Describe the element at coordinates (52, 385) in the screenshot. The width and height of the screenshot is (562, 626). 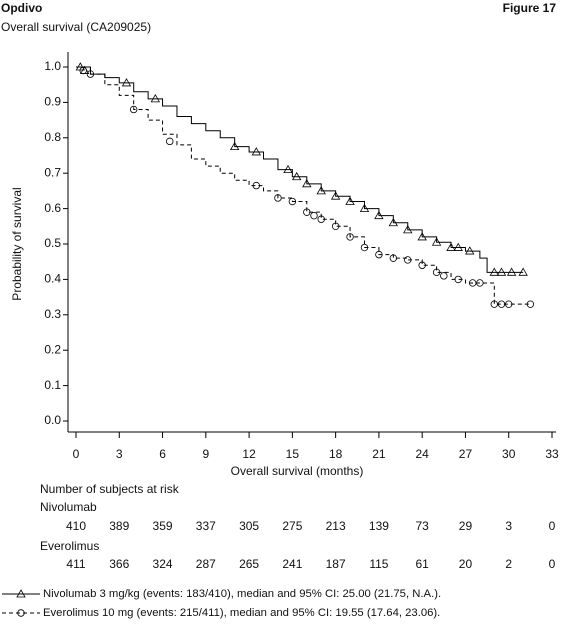
I see `y-tick-label: 0.1` at that location.